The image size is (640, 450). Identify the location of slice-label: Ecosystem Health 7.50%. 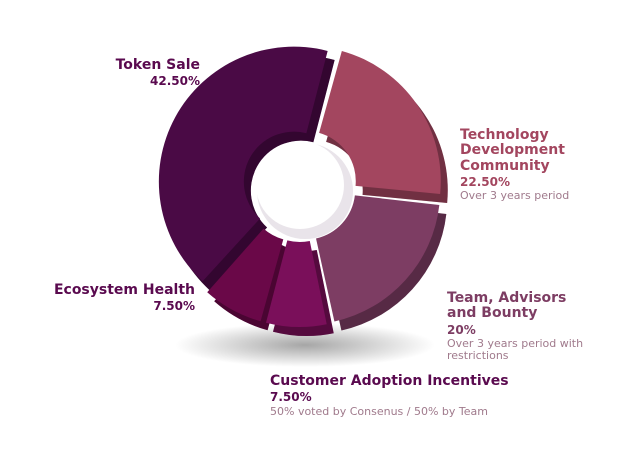
(124, 298).